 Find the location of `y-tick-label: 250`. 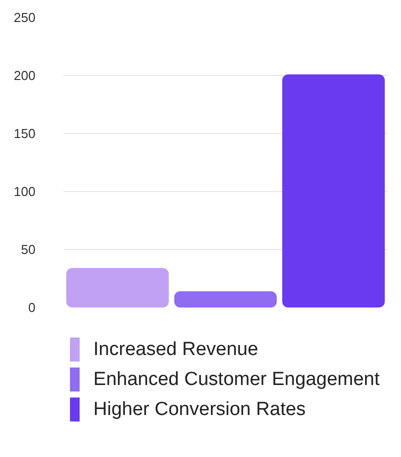

y-tick-label: 250 is located at coordinates (25, 17).